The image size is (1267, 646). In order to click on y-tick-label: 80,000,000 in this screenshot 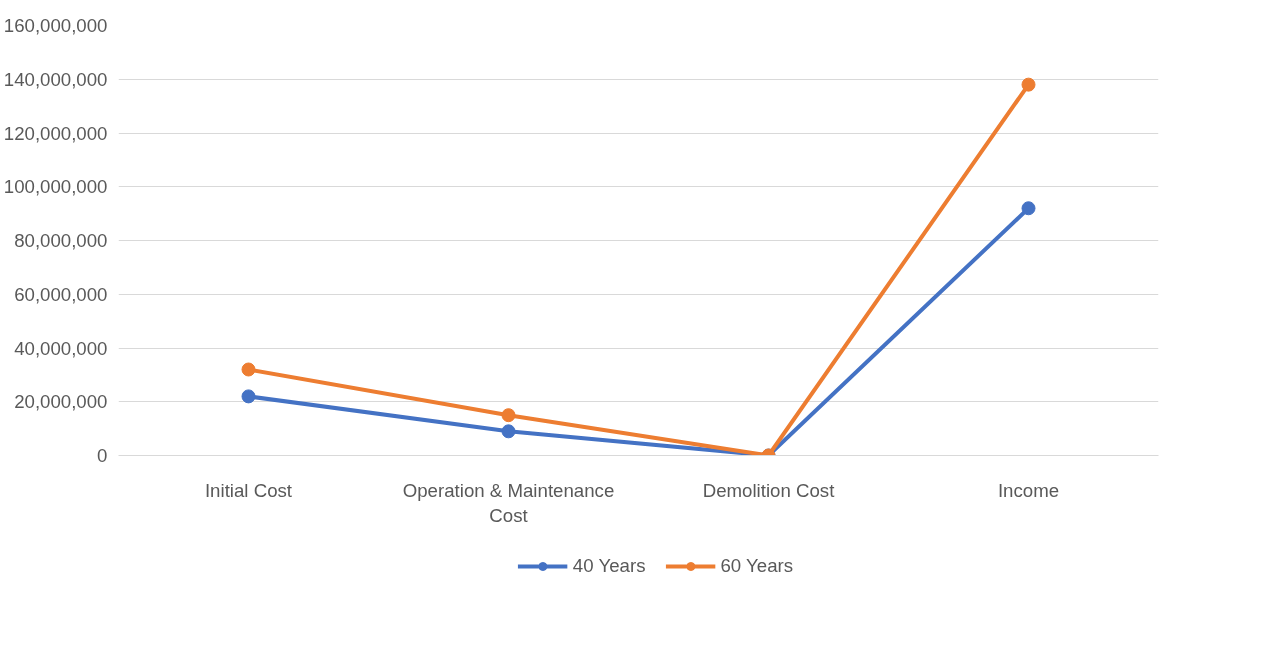, I will do `click(61, 240)`.